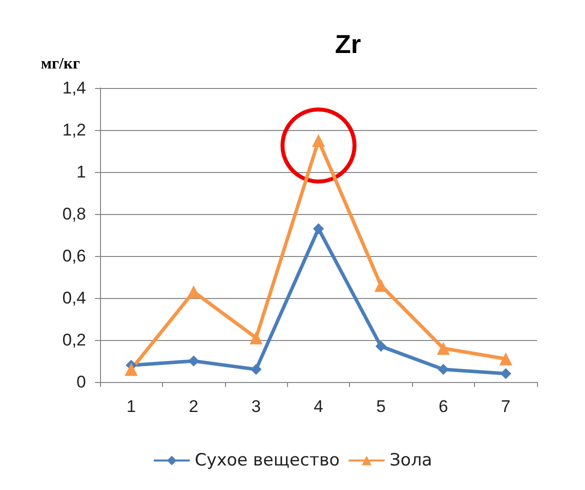 The image size is (585, 490). What do you see at coordinates (267, 460) in the screenshot?
I see `legend-label: Сухое вещество` at bounding box center [267, 460].